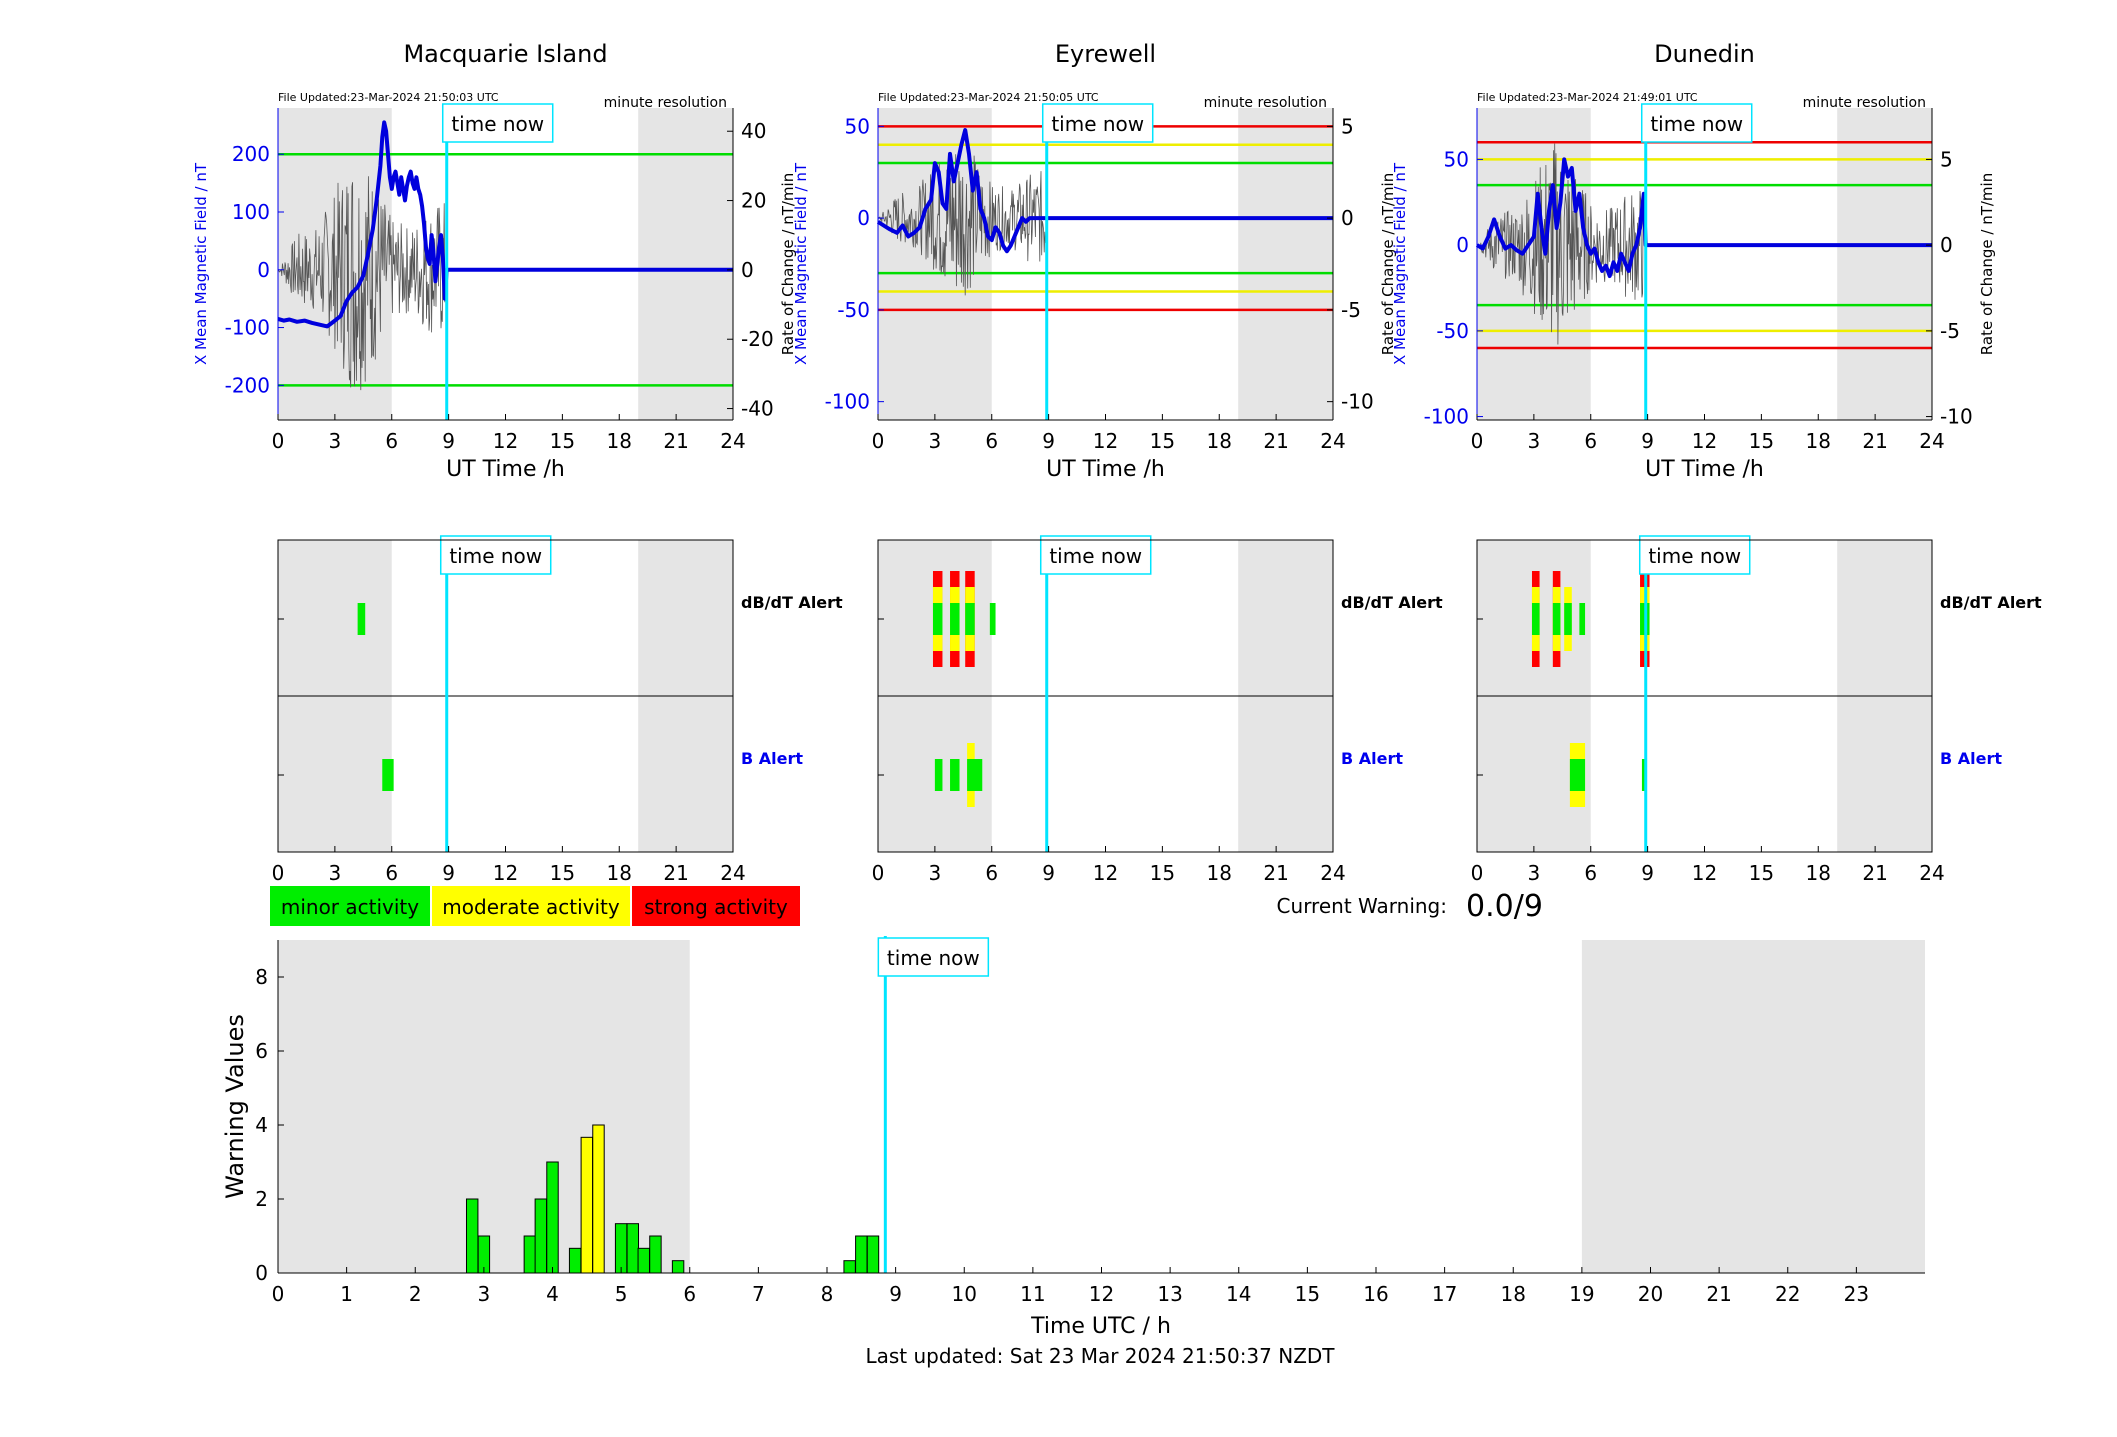  I want to click on x-tick-label: 14, so click(1238, 1294).